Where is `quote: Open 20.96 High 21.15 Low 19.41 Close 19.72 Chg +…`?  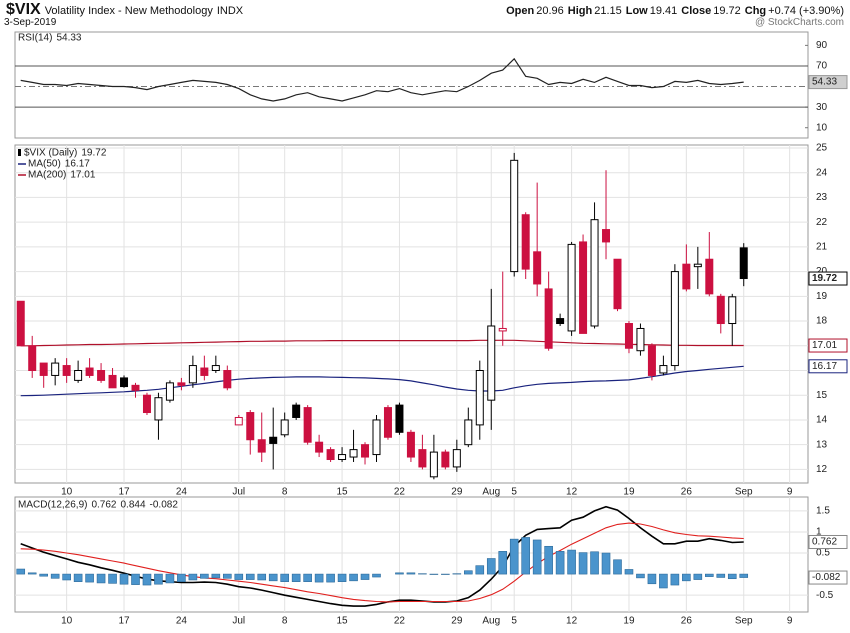 quote: Open 20.96 High 21.15 Low 19.41 Close 19.72 Chg +… is located at coordinates (673, 11).